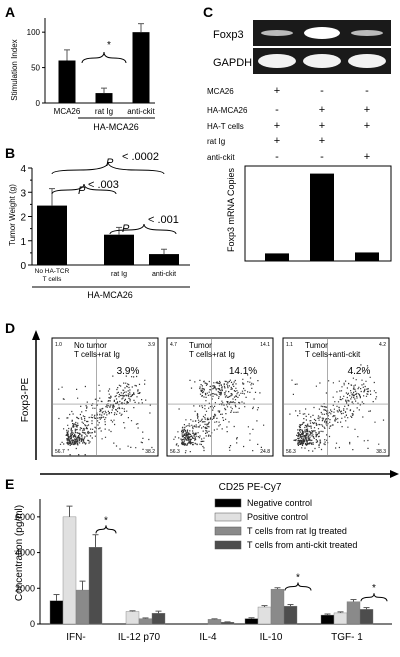  What do you see at coordinates (36, 335) in the screenshot?
I see `panel-d-yaxis-arrowhead` at bounding box center [36, 335].